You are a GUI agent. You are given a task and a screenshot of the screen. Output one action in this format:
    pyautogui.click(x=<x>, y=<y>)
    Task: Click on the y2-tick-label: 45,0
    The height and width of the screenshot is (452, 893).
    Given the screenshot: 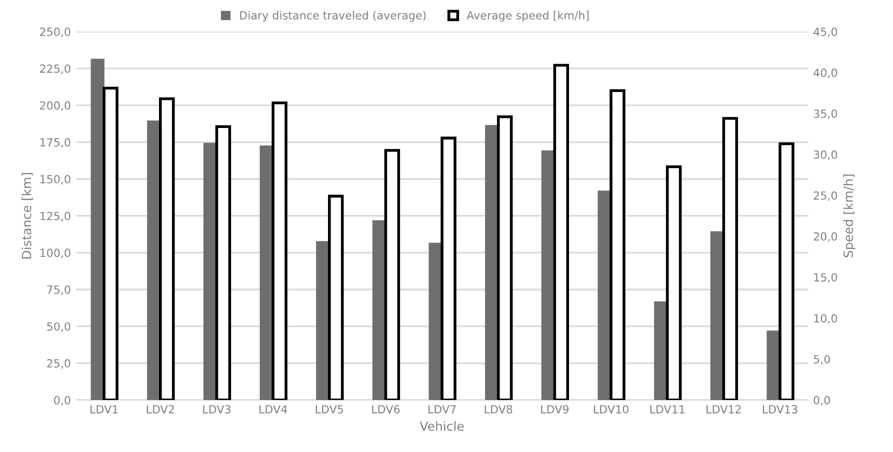 What is the action you would take?
    pyautogui.click(x=826, y=33)
    